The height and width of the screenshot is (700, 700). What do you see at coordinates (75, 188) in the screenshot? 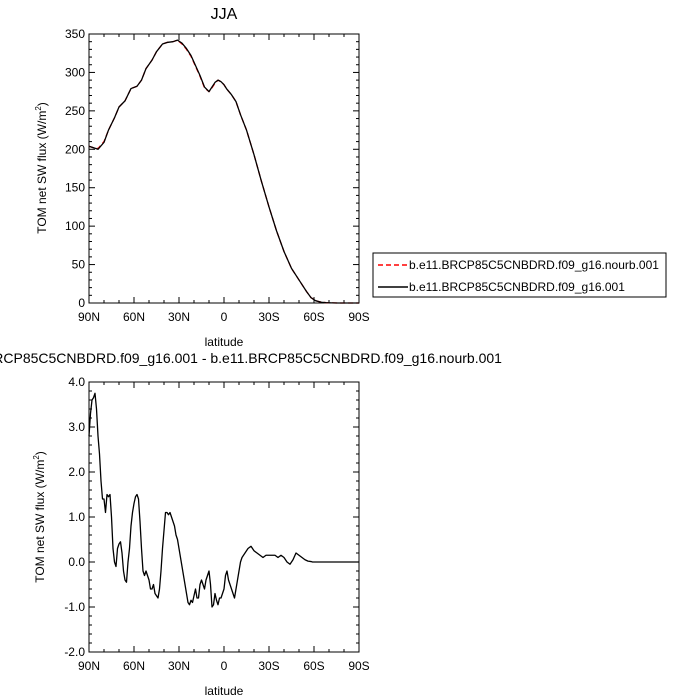
I see `top-y-tick-label: 150` at bounding box center [75, 188].